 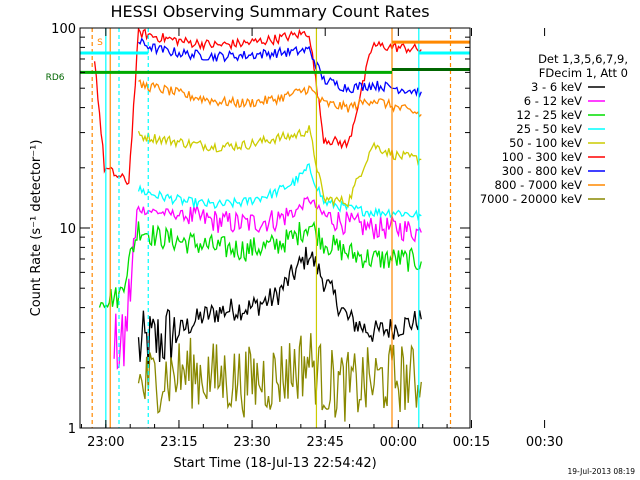 I want to click on legend-label-7: 800 - 7000 keV, so click(x=538, y=185).